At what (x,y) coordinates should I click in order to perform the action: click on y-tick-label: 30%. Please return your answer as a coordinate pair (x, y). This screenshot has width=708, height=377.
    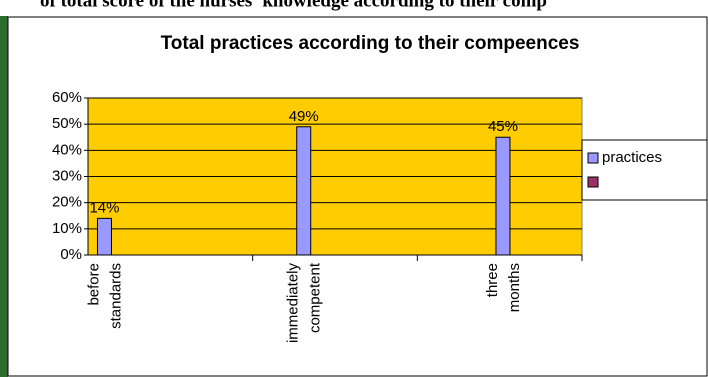
    Looking at the image, I should click on (67, 175).